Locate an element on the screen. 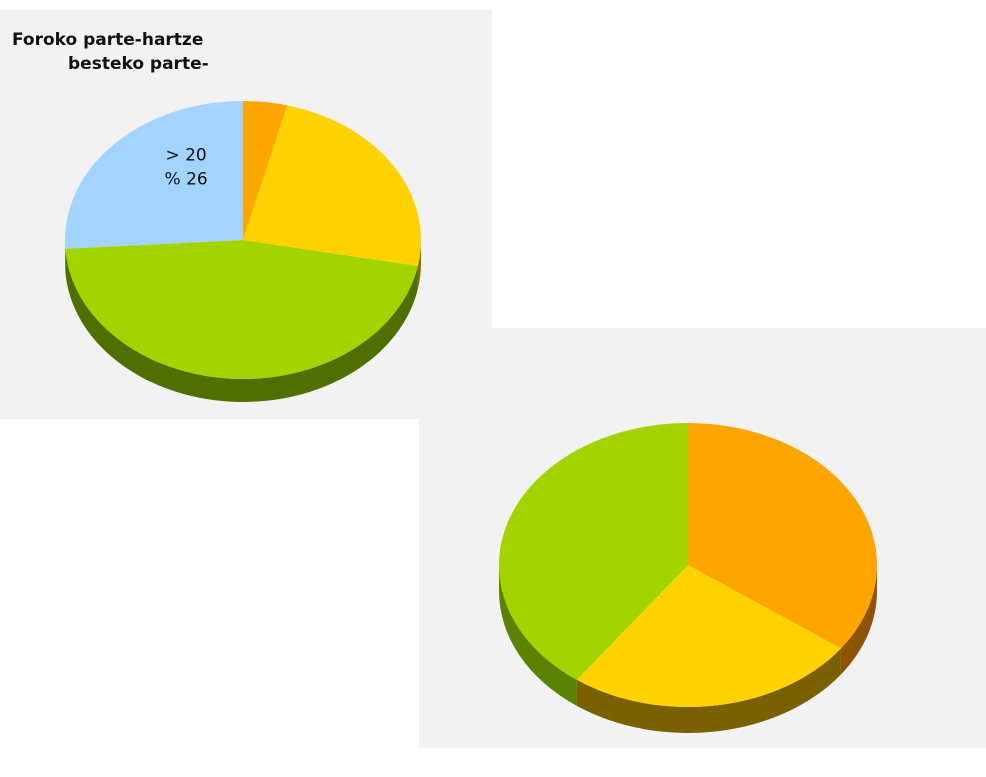 Image resolution: width=986 pixels, height=777 pixels. chart-title-line-2: besteko parte- is located at coordinates (138, 64).